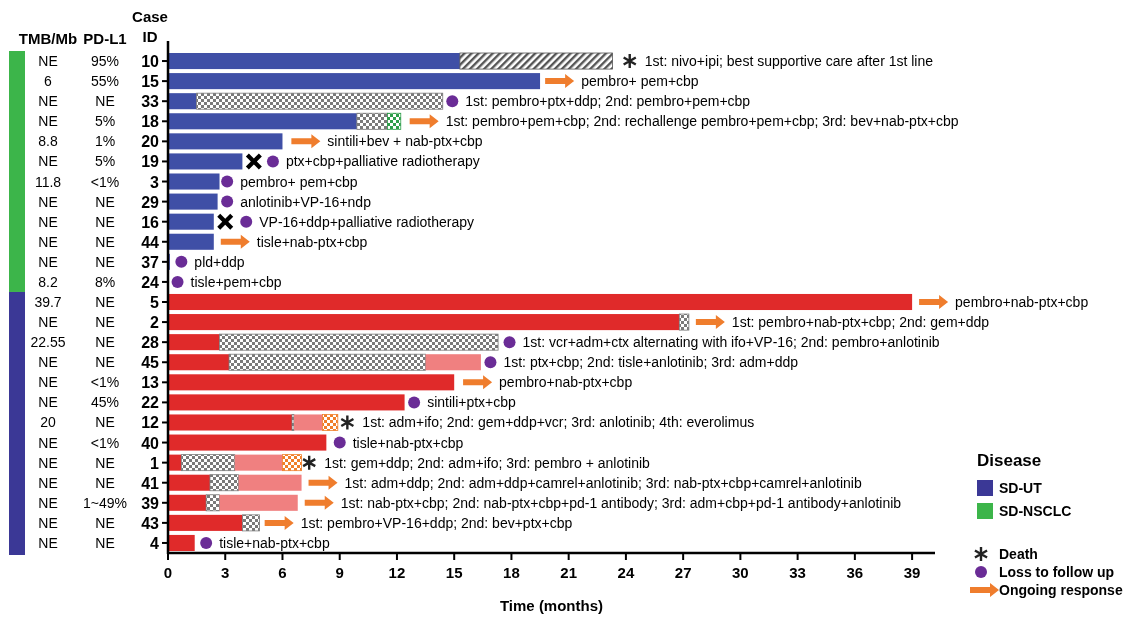 This screenshot has height=623, width=1148. Describe the element at coordinates (150, 162) in the screenshot. I see `y-tick-label: 19` at that location.